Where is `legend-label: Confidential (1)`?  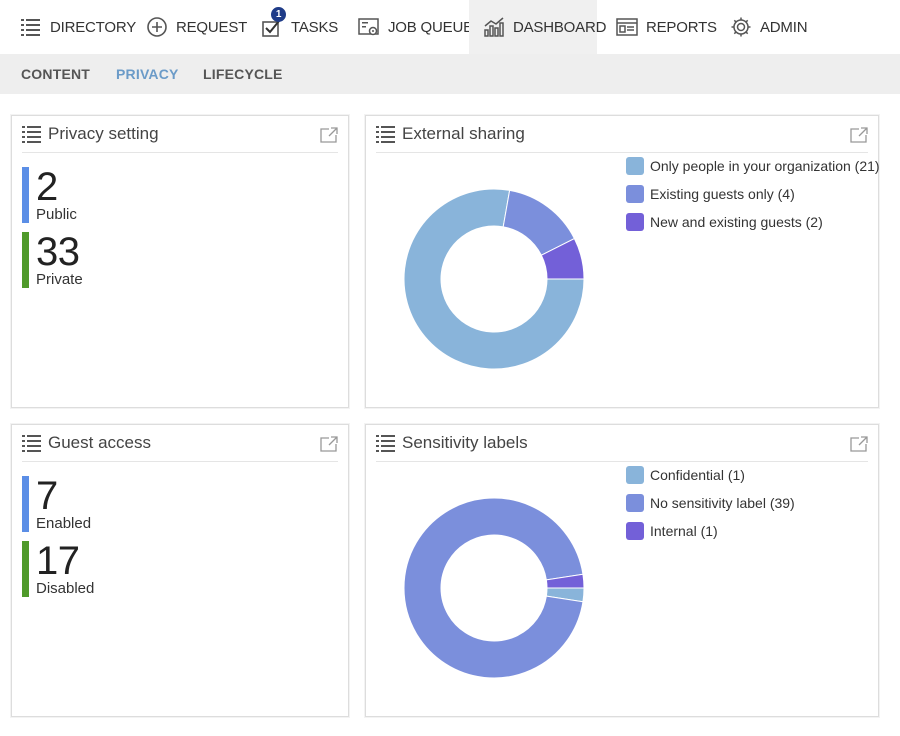
legend-label: Confidential (1) is located at coordinates (697, 475).